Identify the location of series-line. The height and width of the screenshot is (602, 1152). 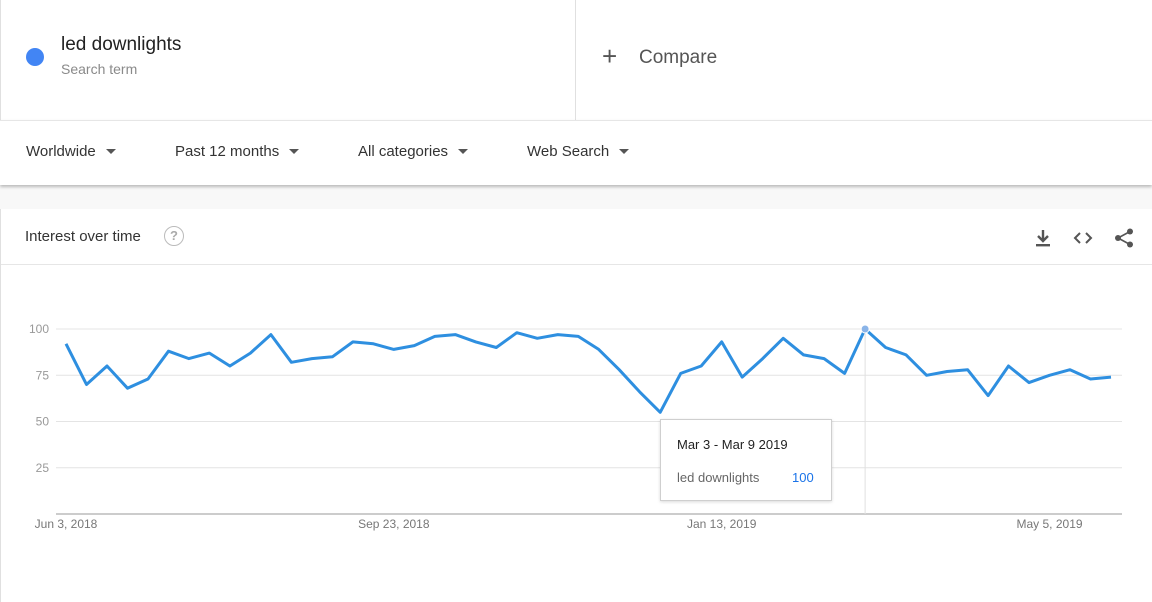
(588, 370).